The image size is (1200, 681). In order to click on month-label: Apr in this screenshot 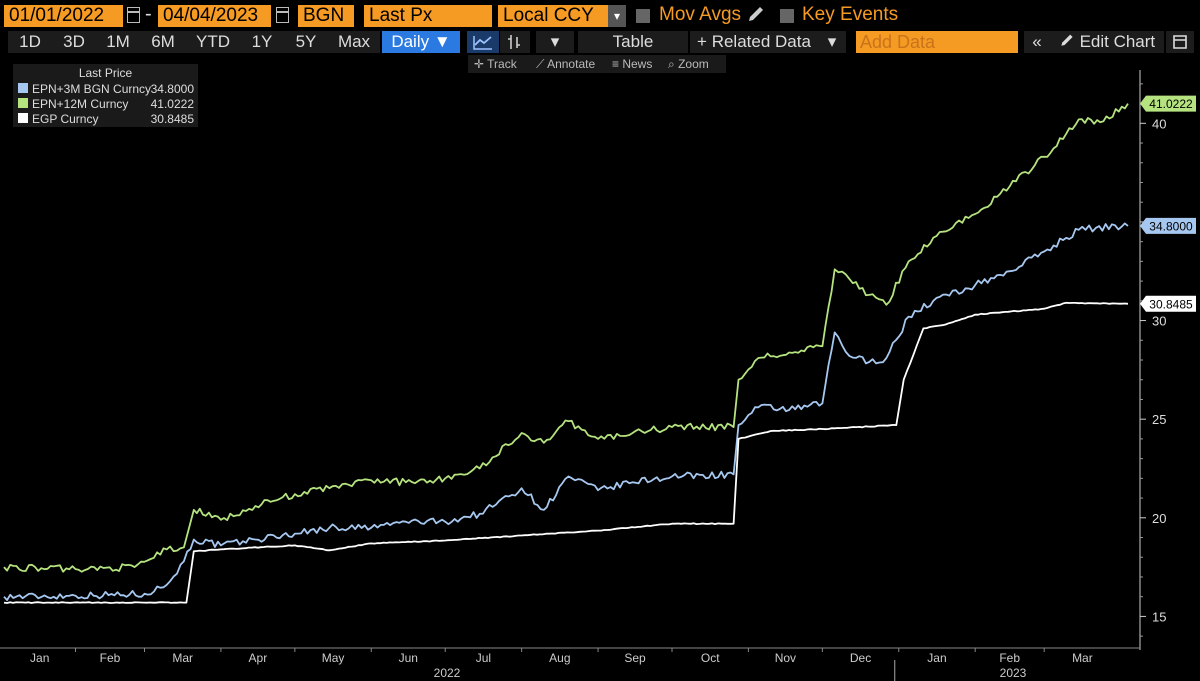, I will do `click(258, 658)`.